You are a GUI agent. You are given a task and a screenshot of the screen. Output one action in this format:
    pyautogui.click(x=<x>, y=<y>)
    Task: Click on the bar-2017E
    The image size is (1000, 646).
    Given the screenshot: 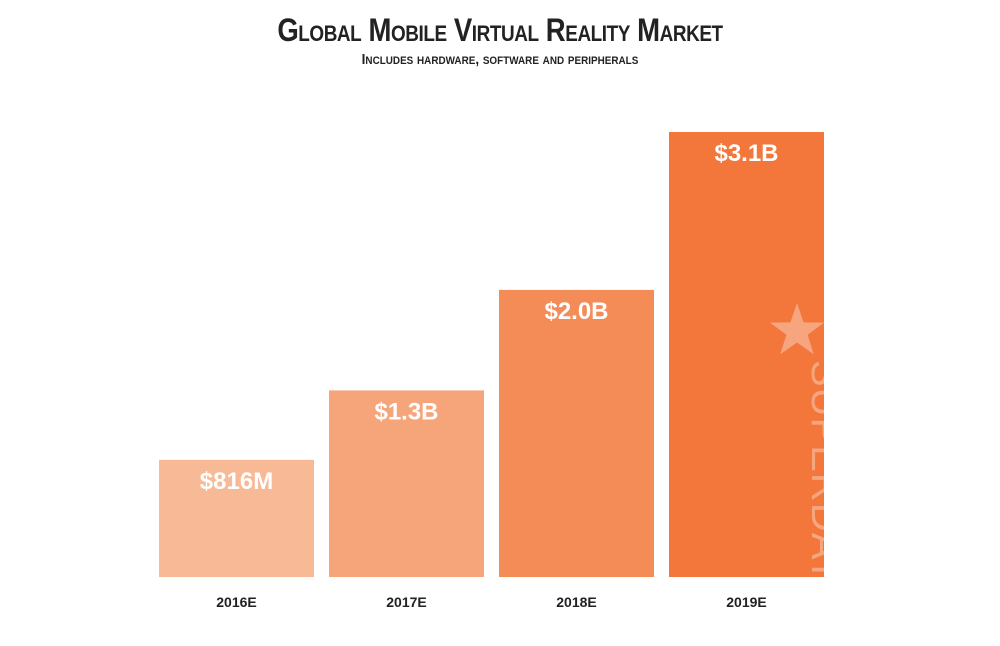 What is the action you would take?
    pyautogui.click(x=406, y=483)
    